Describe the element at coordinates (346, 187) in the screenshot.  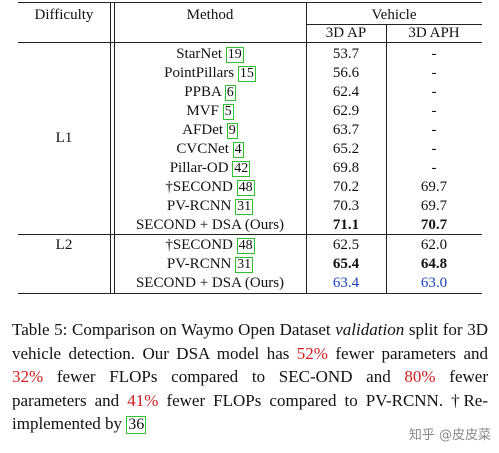
I see `ap-value: 70.2` at that location.